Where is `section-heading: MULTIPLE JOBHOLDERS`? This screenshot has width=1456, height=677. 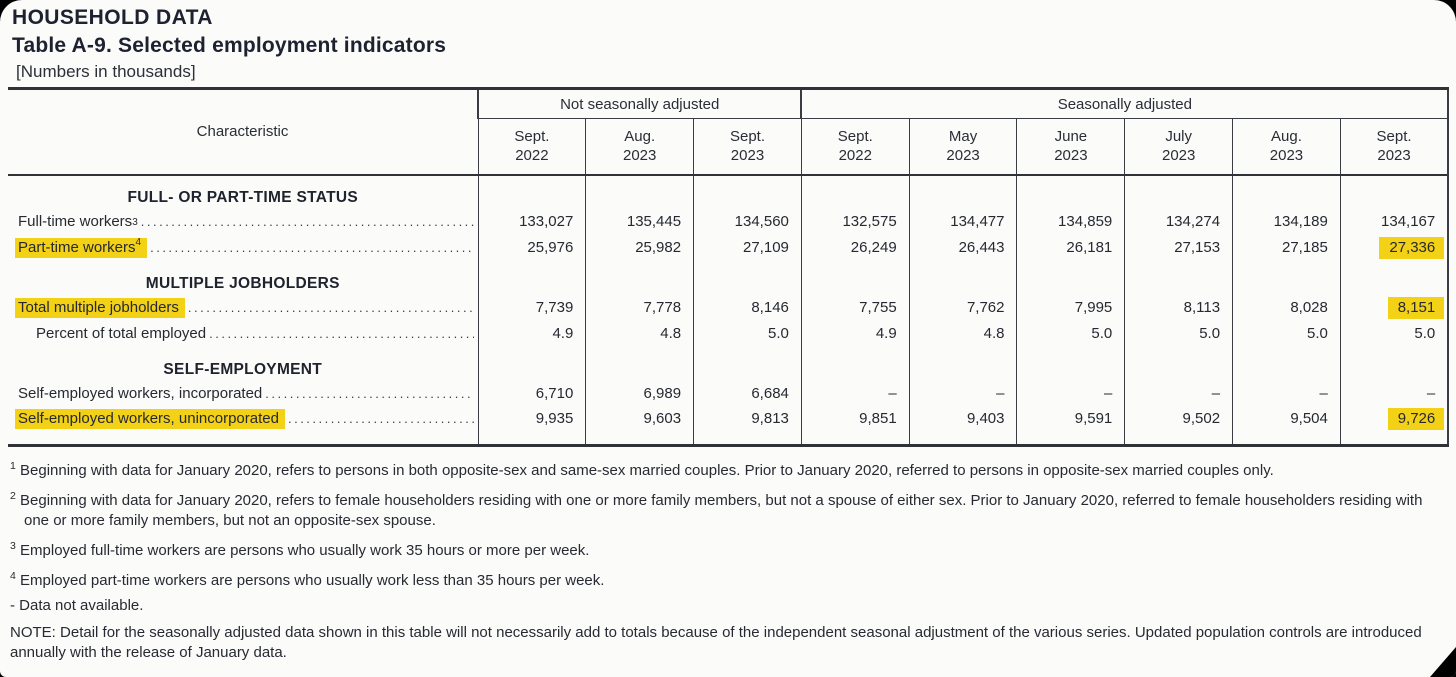 section-heading: MULTIPLE JOBHOLDERS is located at coordinates (242, 283).